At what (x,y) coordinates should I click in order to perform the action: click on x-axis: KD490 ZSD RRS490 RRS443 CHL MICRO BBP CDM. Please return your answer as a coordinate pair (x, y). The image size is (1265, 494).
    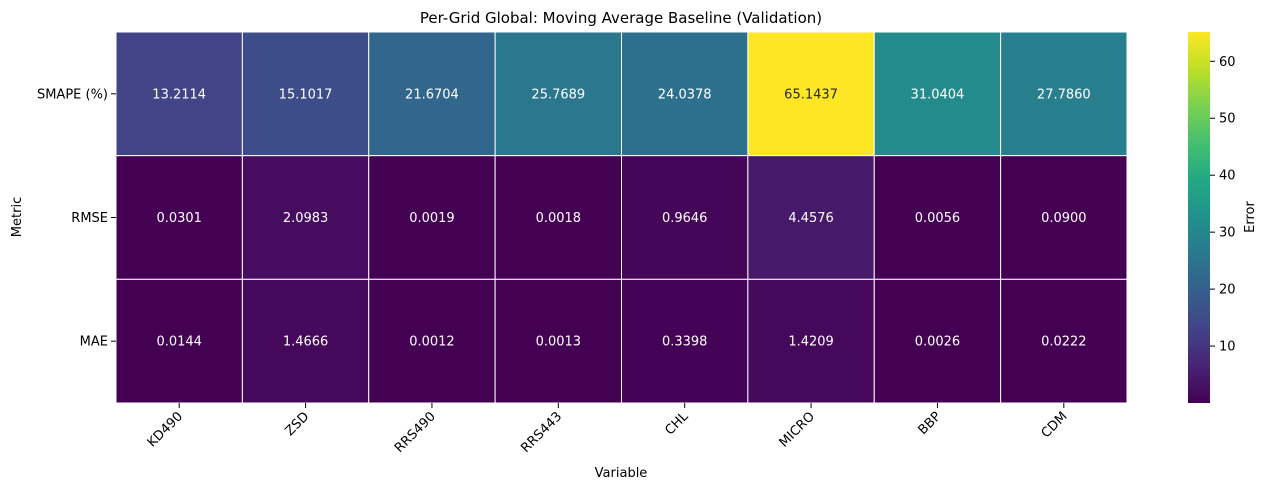
    Looking at the image, I should click on (608, 429).